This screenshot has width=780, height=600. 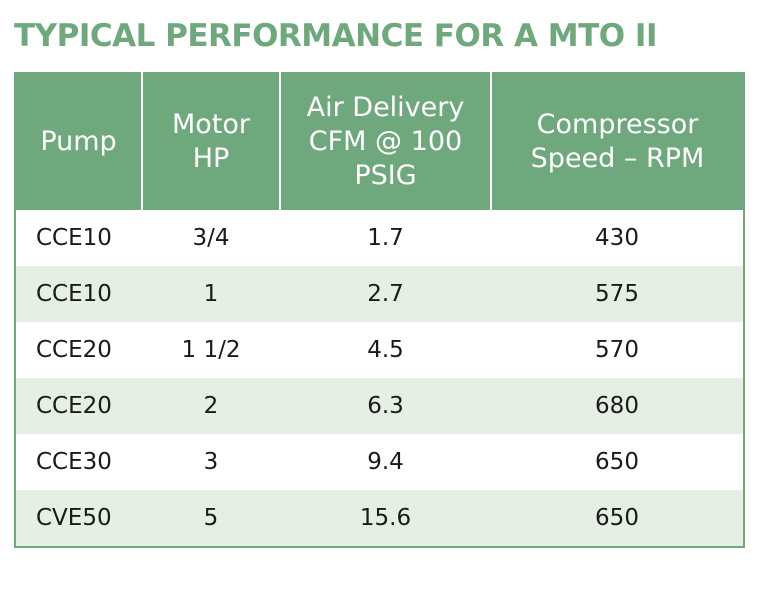 I want to click on cell-motor-hp: 5, so click(x=211, y=518).